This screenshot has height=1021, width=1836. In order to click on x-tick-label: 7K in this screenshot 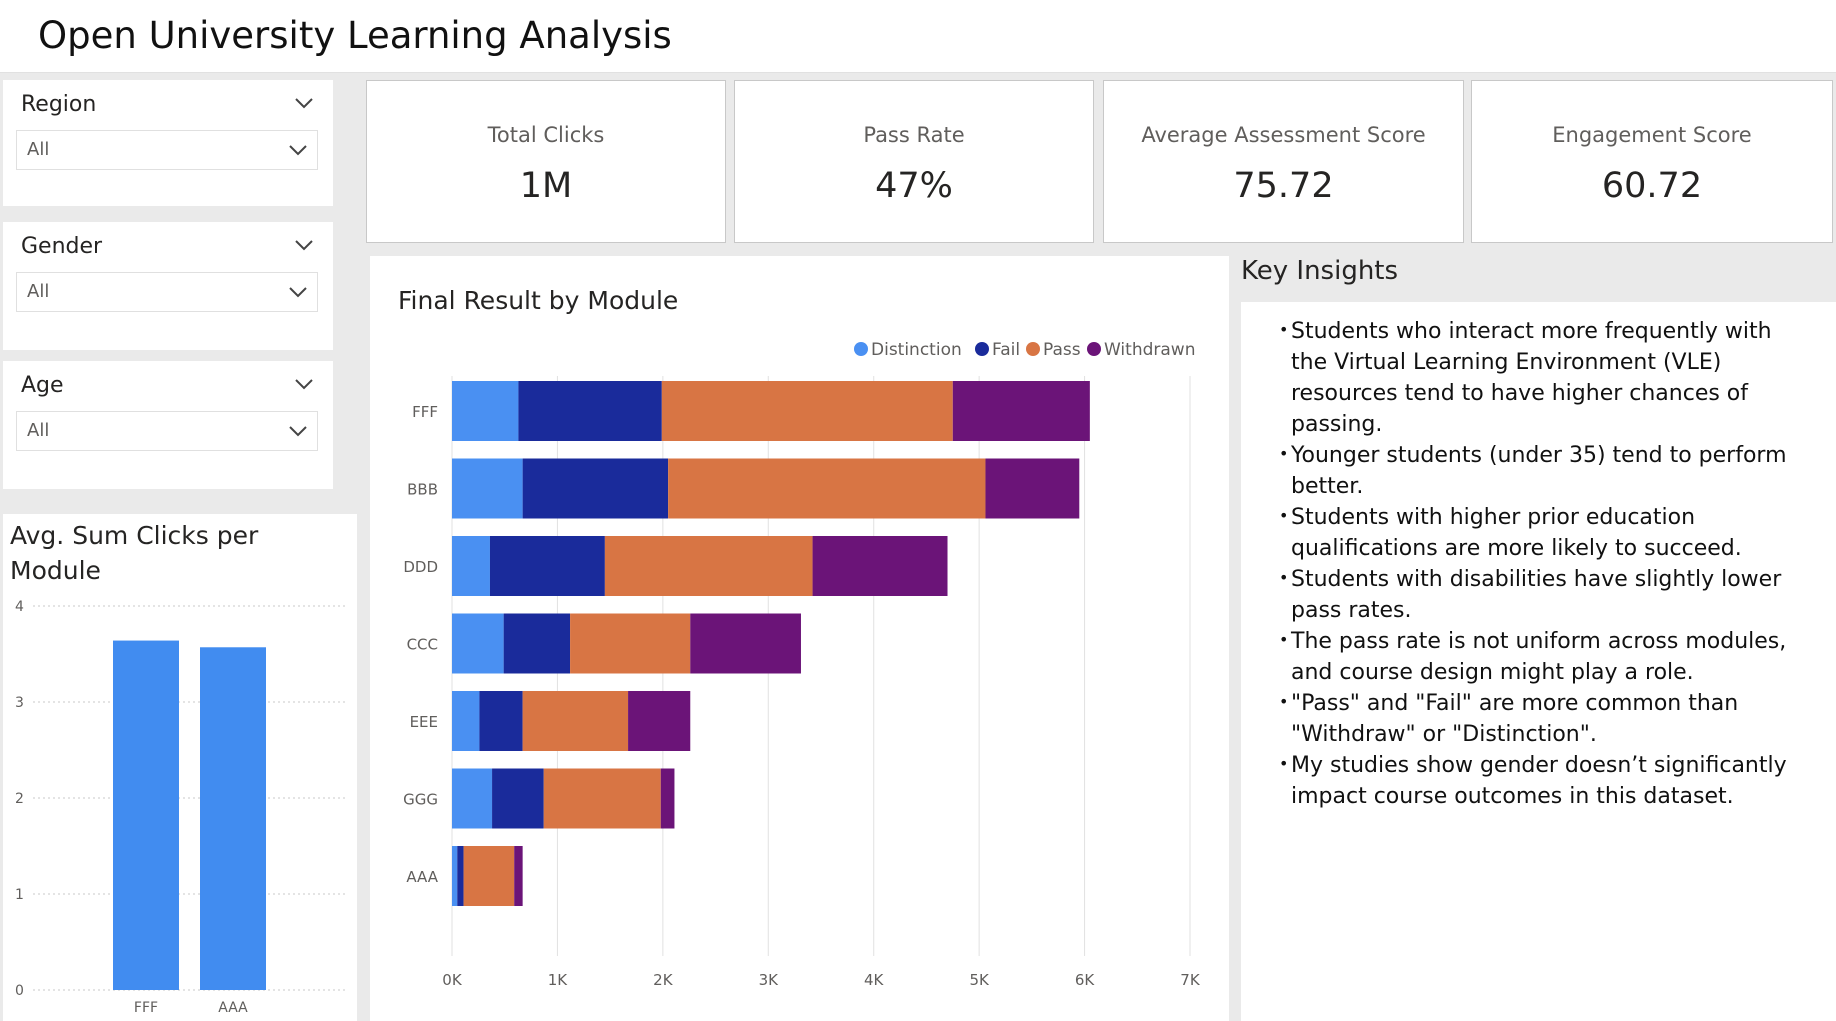, I will do `click(1190, 980)`.